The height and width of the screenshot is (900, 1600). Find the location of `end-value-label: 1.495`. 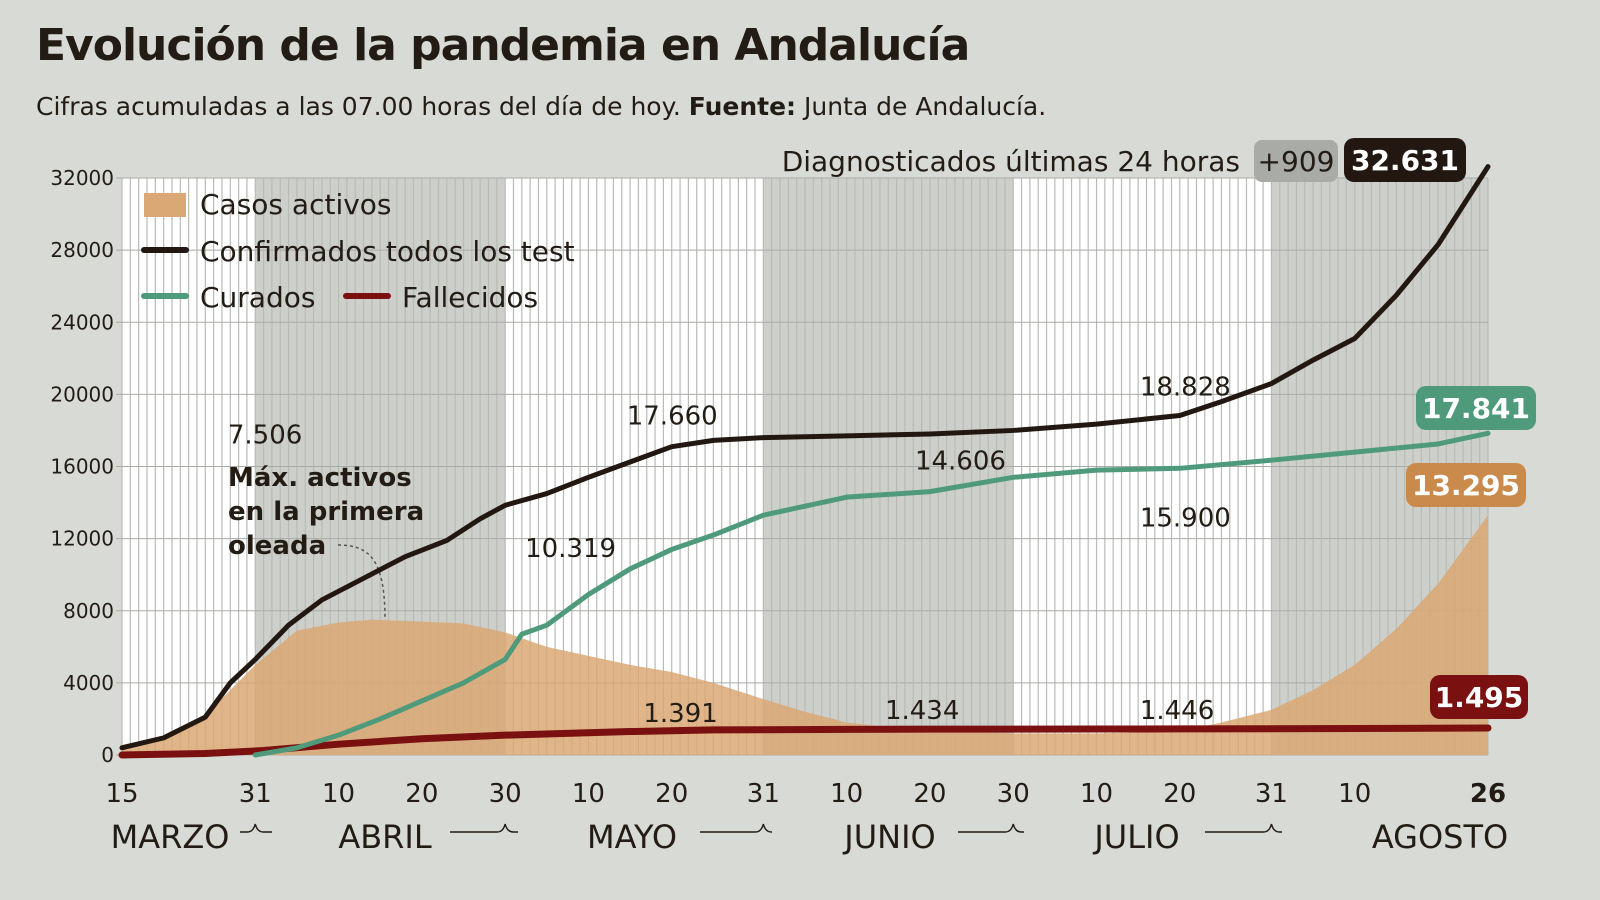

end-value-label: 1.495 is located at coordinates (1479, 697).